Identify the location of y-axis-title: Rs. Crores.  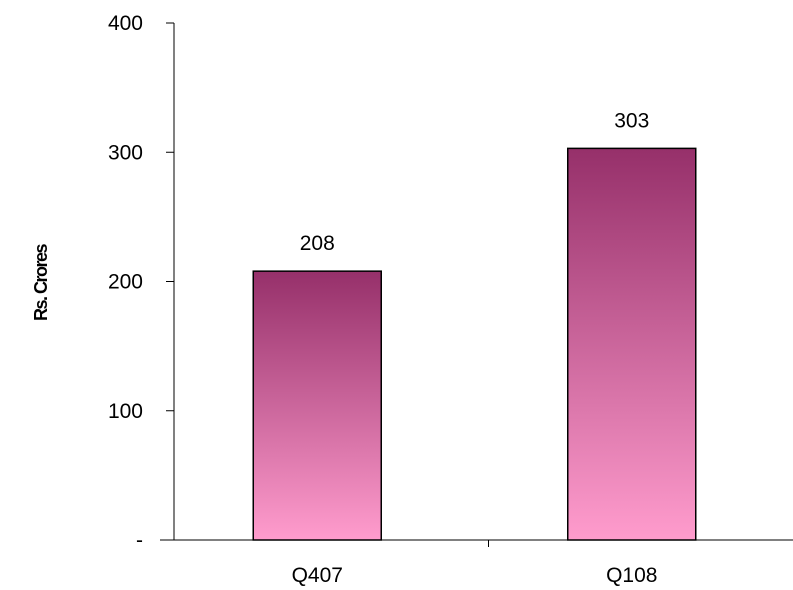
(41, 282).